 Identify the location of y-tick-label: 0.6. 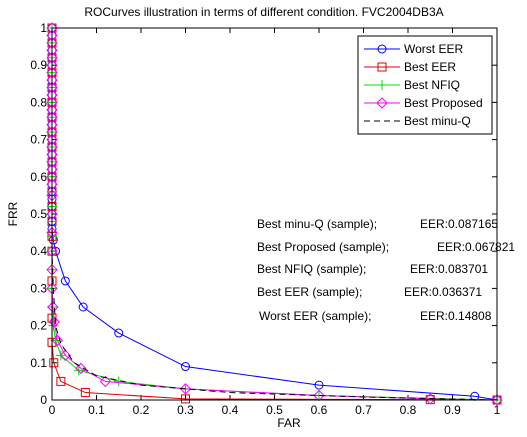
(38, 177).